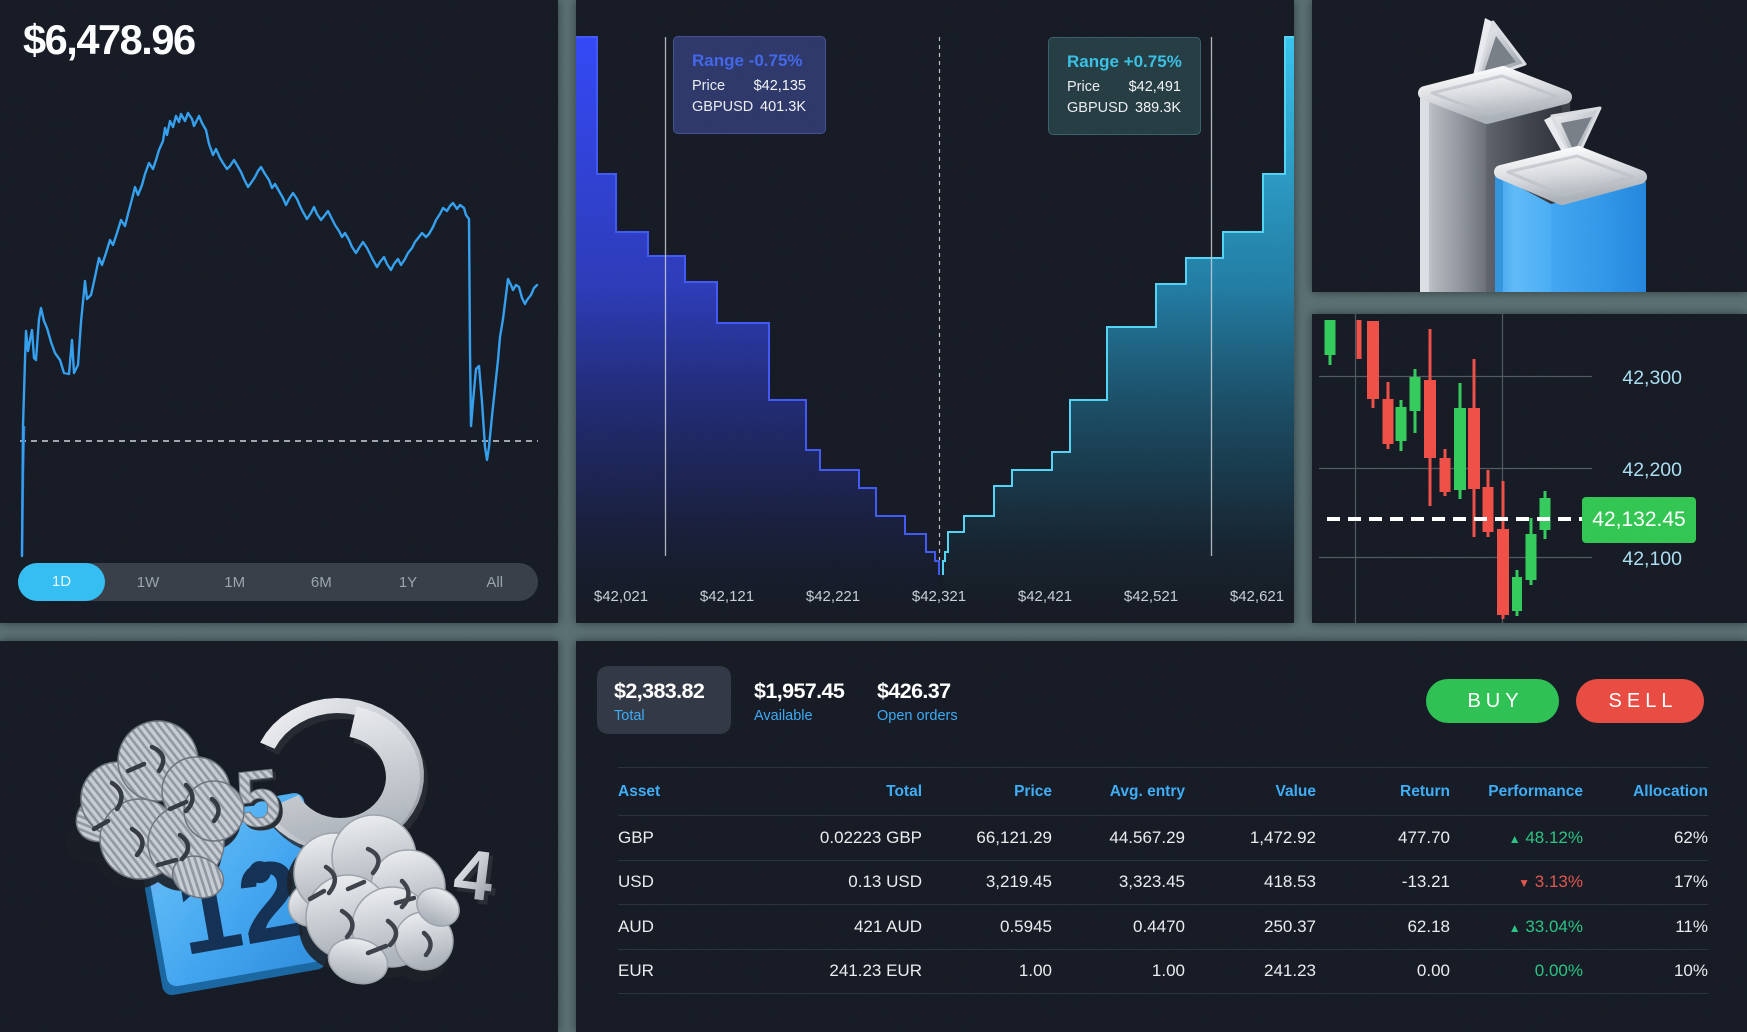 The width and height of the screenshot is (1747, 1032). I want to click on svg-text: 42,300, so click(1652, 378).